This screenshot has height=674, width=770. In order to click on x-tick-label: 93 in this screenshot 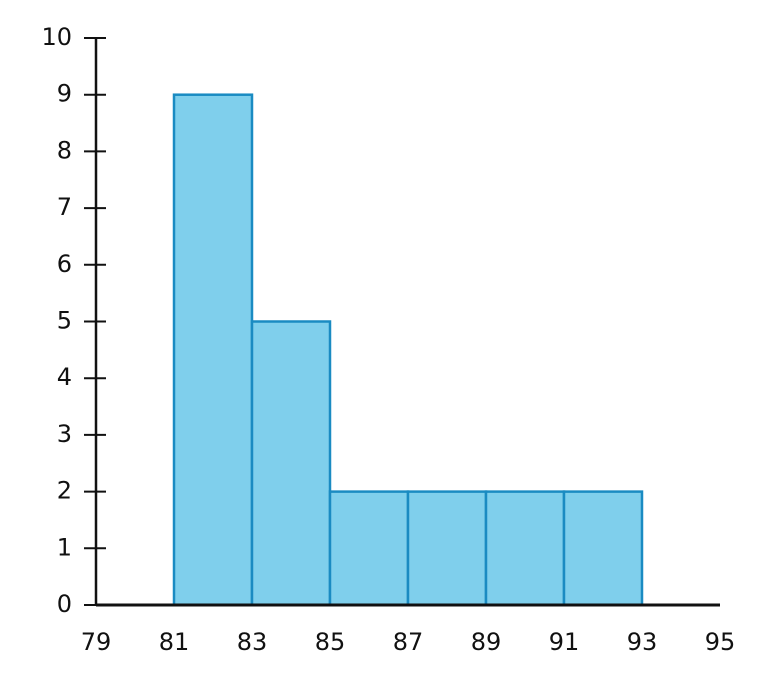, I will do `click(642, 642)`.